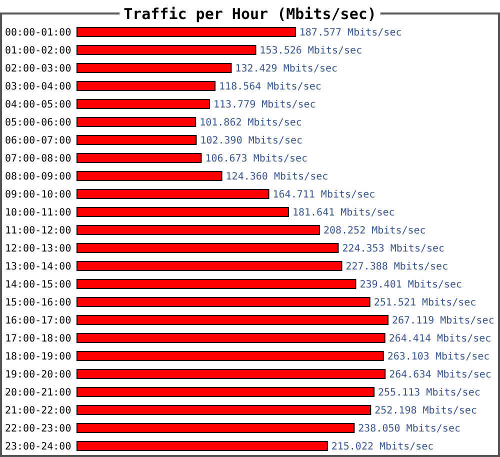  I want to click on data-label: 239.401 Mbits/sec, so click(411, 285).